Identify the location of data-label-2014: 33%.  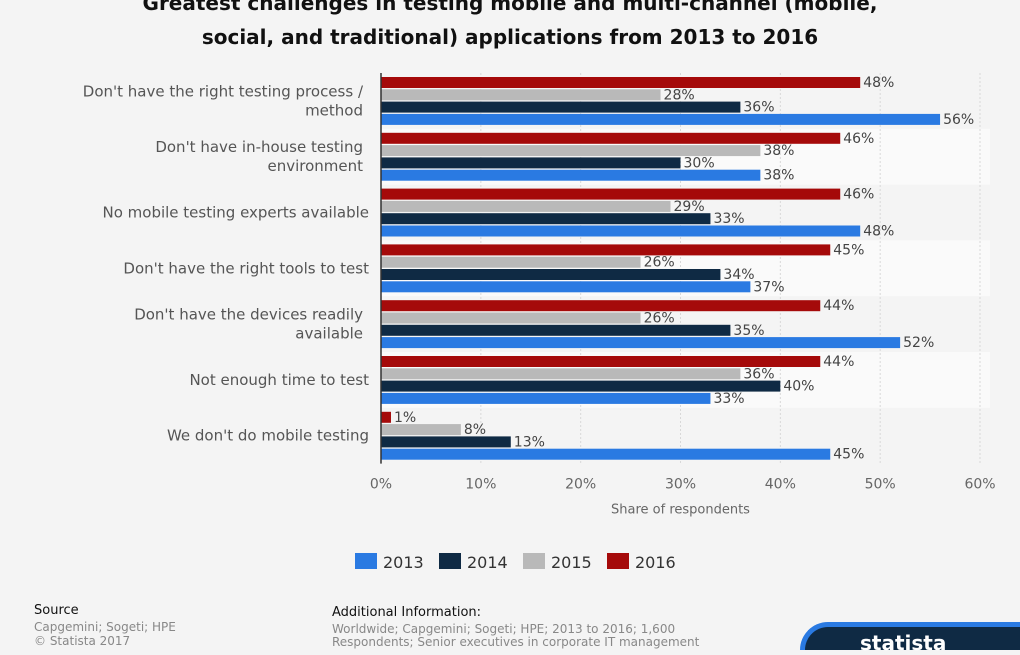
(728, 219).